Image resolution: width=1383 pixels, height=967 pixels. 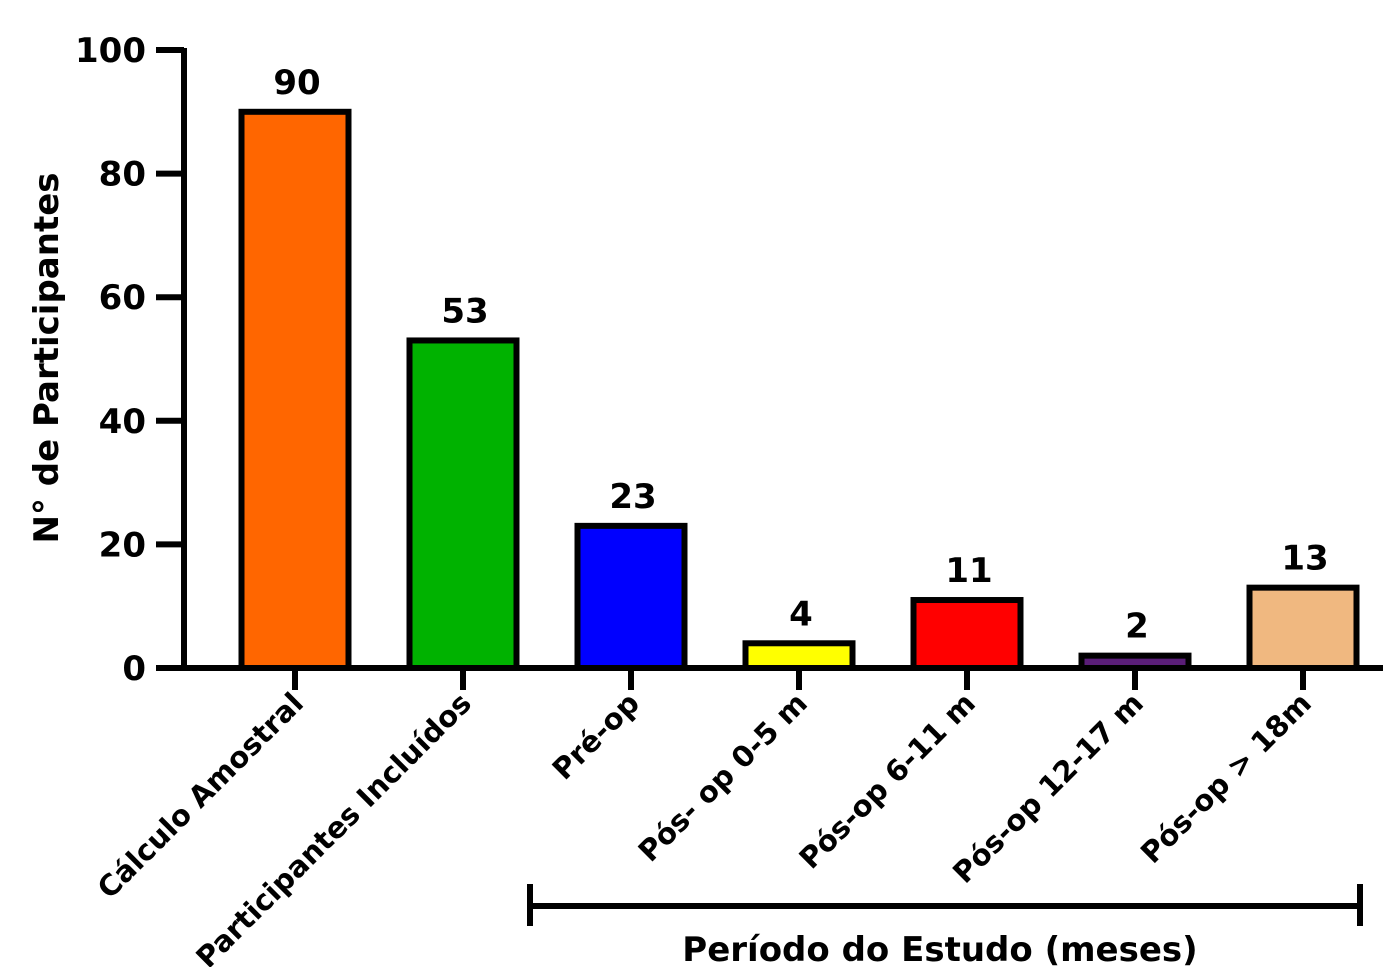 I want to click on y-ticks: 0 20 40 60 80 100, so click(x=129, y=360).